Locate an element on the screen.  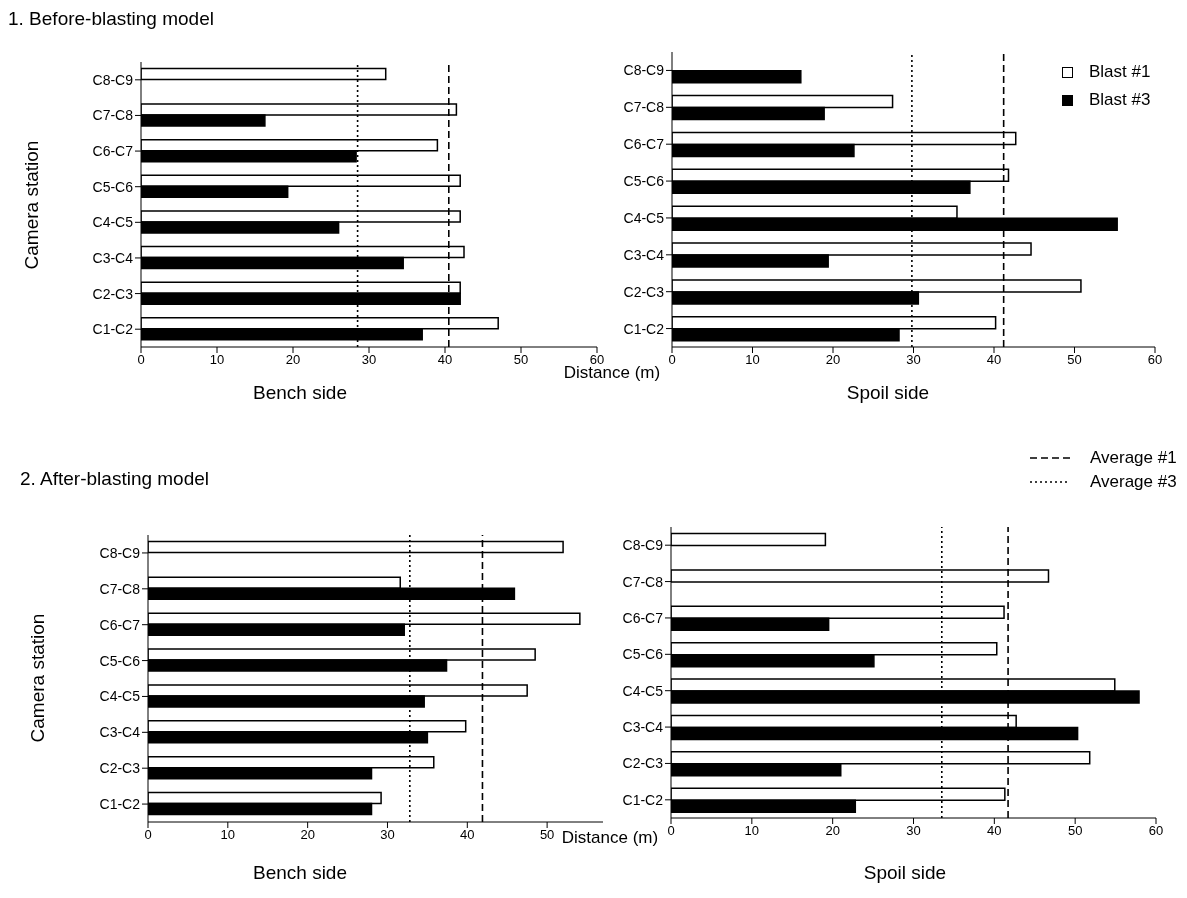
chart-title: 2. After-blasting model is located at coordinates (115, 479).